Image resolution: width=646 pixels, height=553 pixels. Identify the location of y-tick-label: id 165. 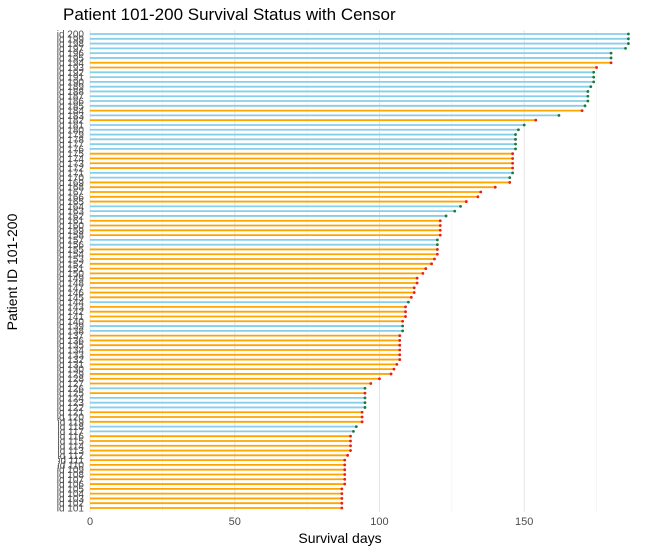
(71, 202).